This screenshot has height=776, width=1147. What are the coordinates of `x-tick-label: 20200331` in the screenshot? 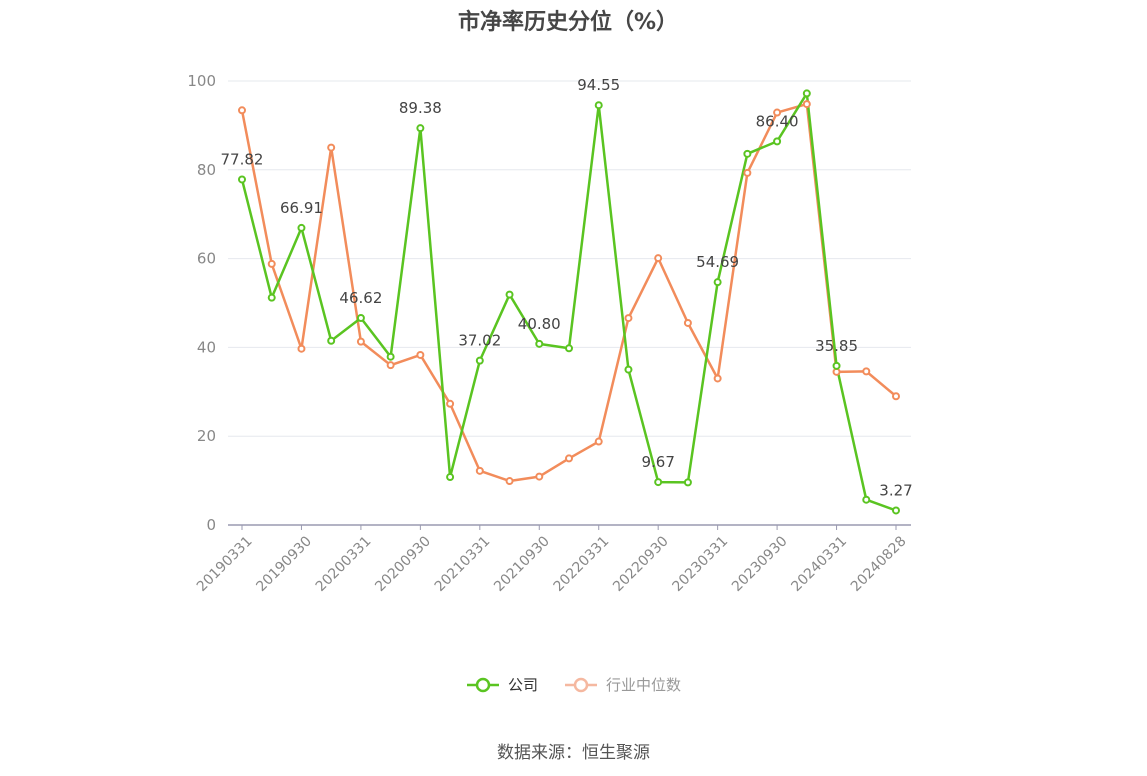 It's located at (344, 564).